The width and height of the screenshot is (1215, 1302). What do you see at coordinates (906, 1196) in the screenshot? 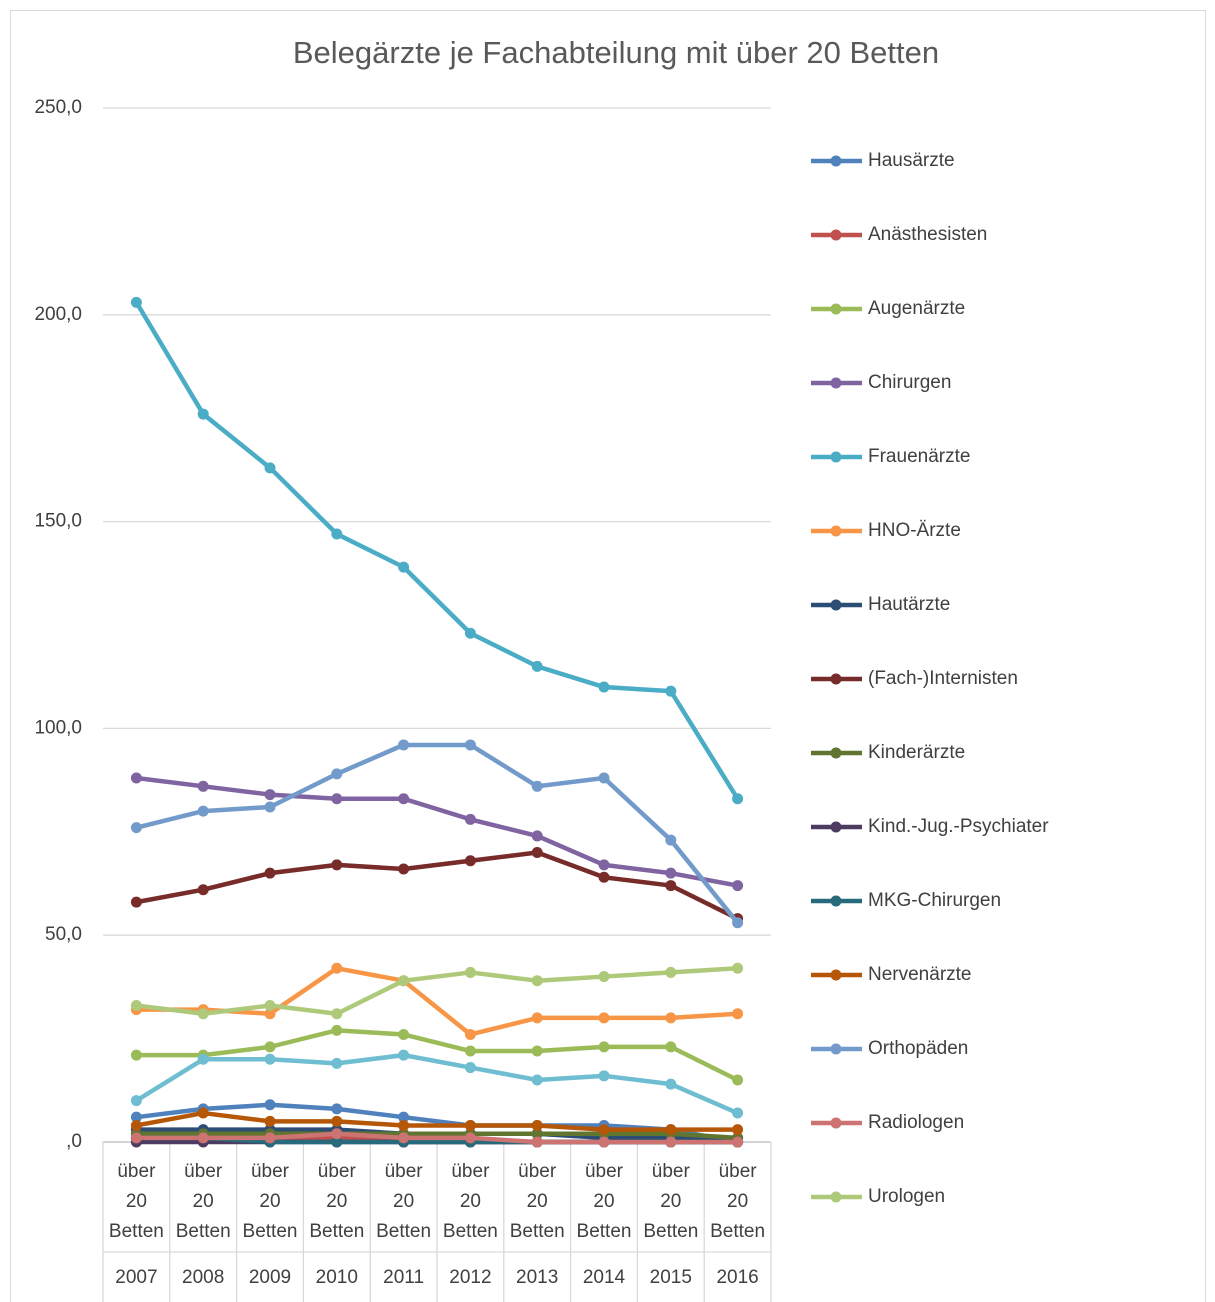
I see `legend-label: Urologen` at bounding box center [906, 1196].